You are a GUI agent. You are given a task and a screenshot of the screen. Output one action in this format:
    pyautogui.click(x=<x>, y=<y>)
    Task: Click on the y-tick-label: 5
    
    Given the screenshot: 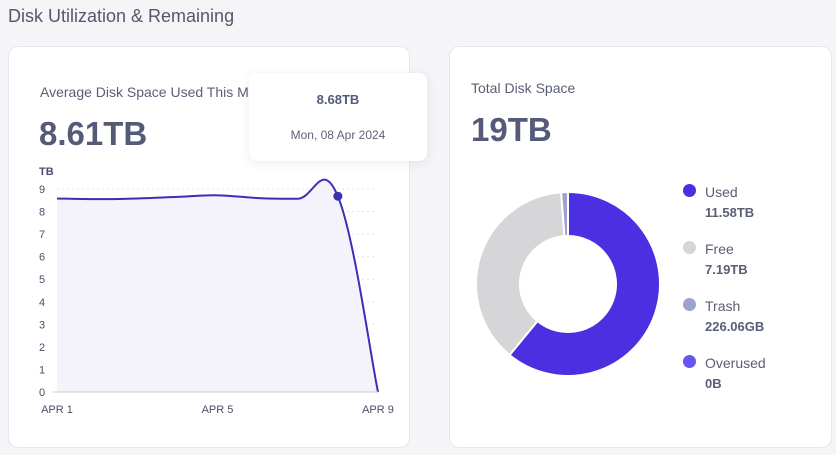 What is the action you would take?
    pyautogui.click(x=42, y=280)
    